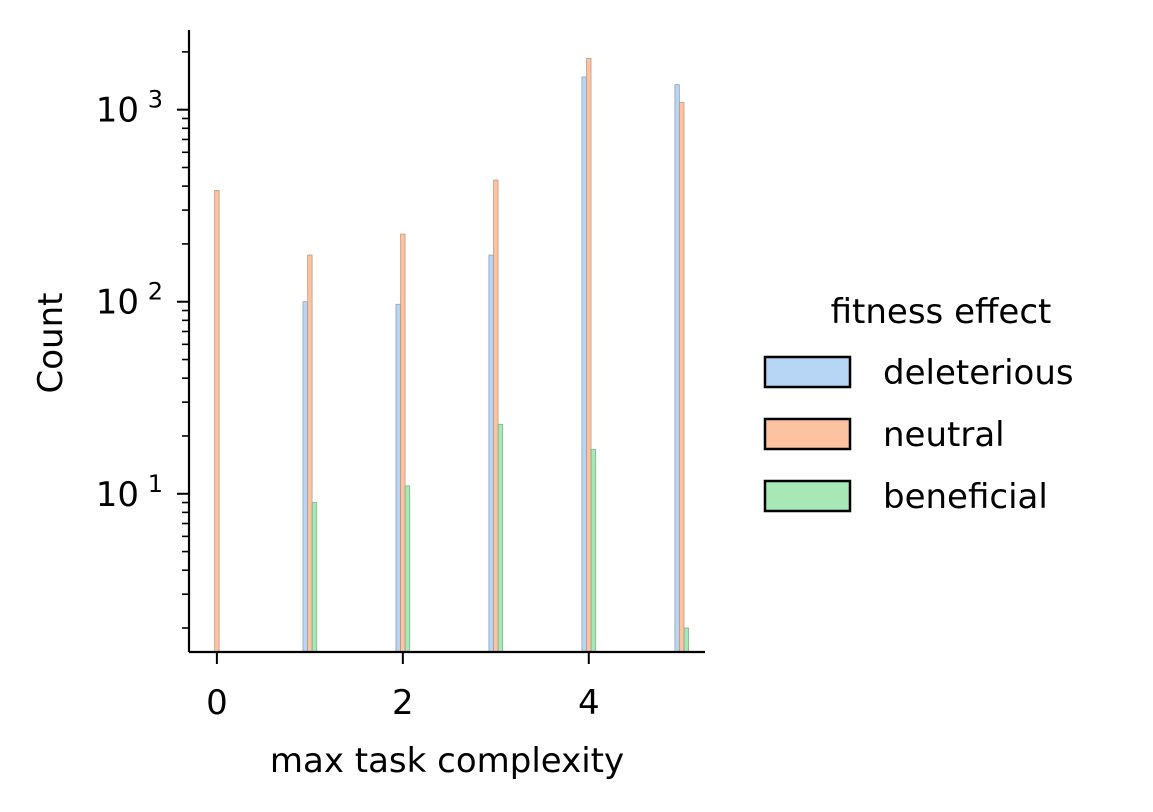 The image size is (1153, 812). Describe the element at coordinates (403, 703) in the screenshot. I see `x-tick-label: 2` at that location.